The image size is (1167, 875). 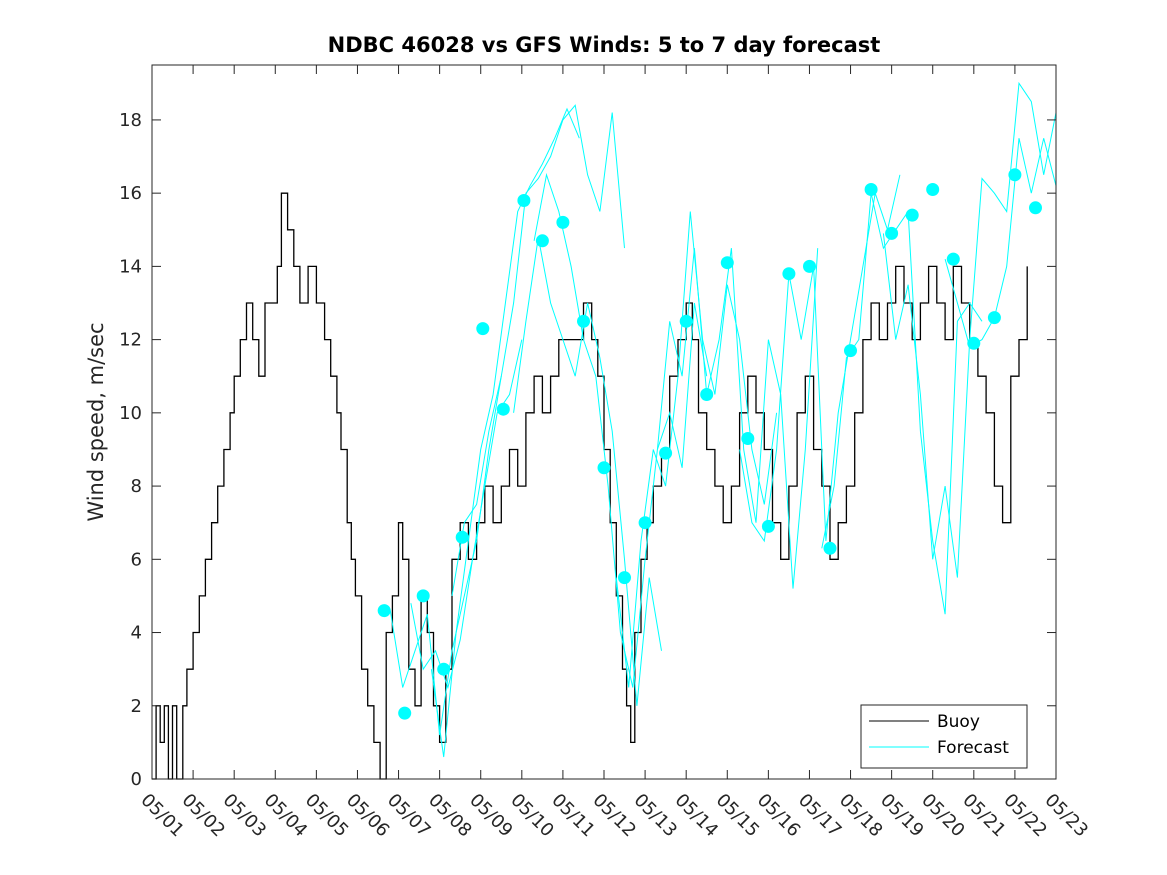 I want to click on y-tick-label-8: 8, so click(x=136, y=486).